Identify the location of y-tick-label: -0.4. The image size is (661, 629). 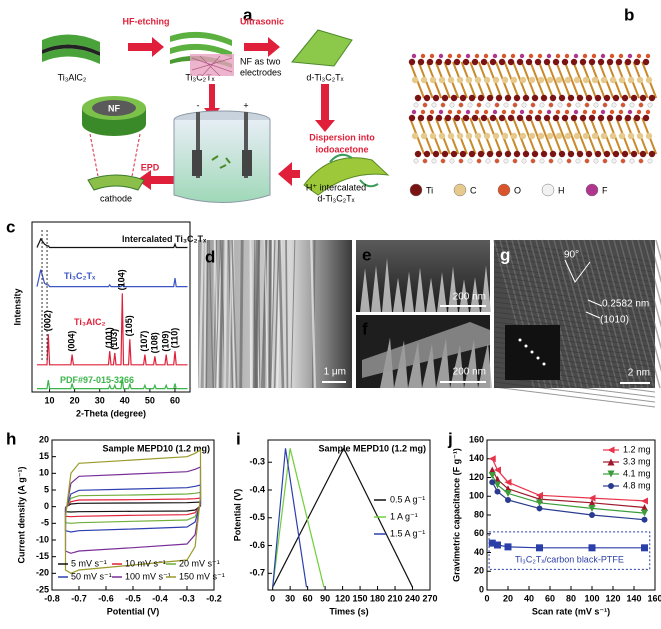
(257, 489).